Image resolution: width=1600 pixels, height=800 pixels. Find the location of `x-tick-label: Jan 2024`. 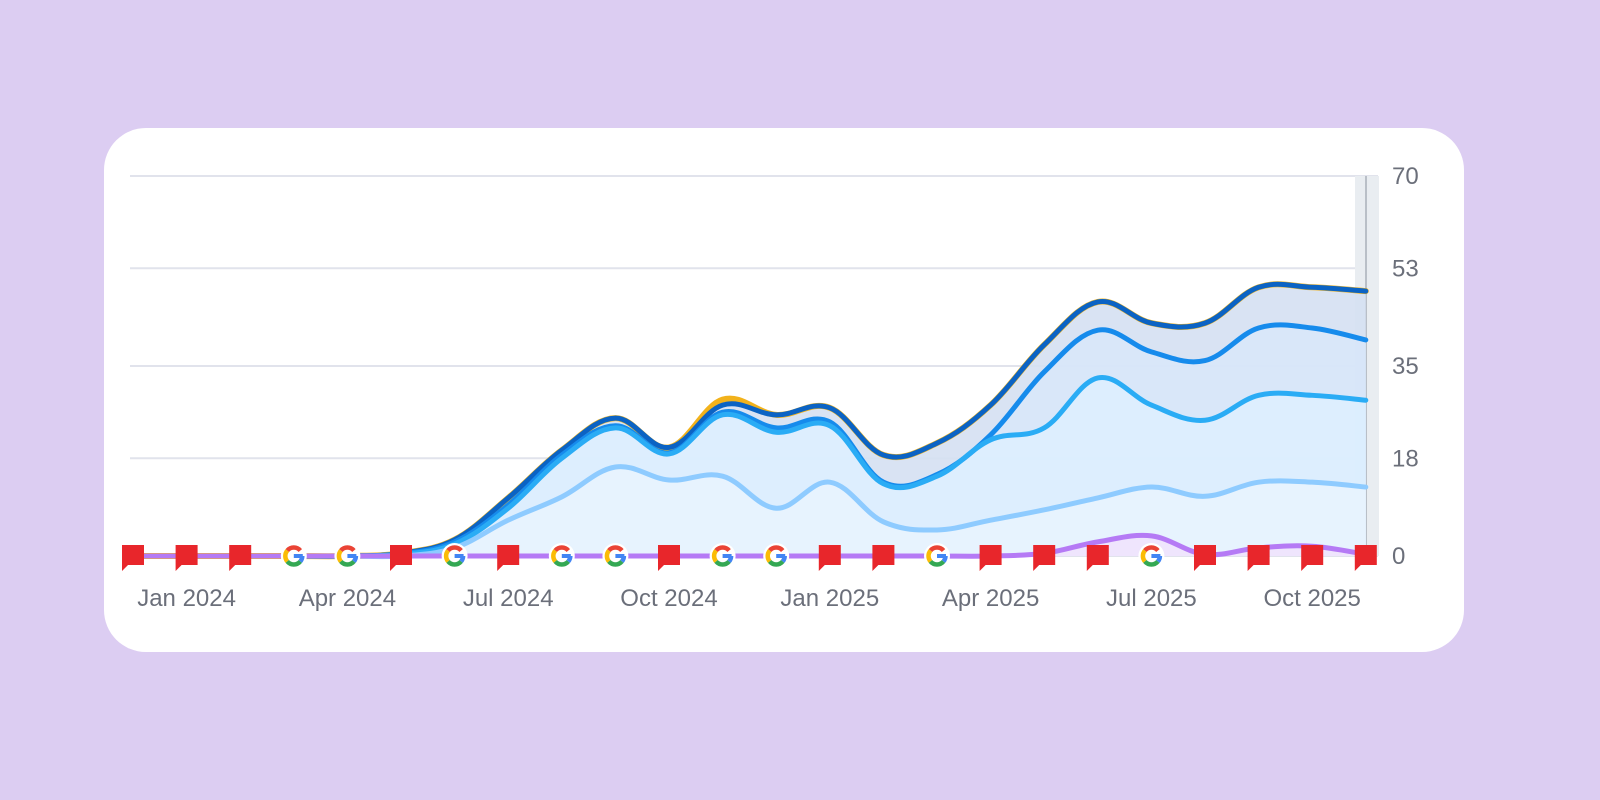

x-tick-label: Jan 2024 is located at coordinates (186, 598).